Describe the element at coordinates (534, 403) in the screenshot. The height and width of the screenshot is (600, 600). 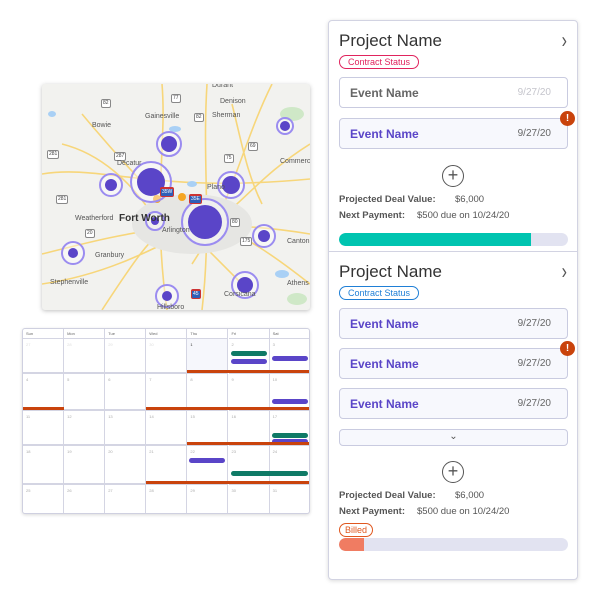
I see `event-date: 9/27/20` at that location.